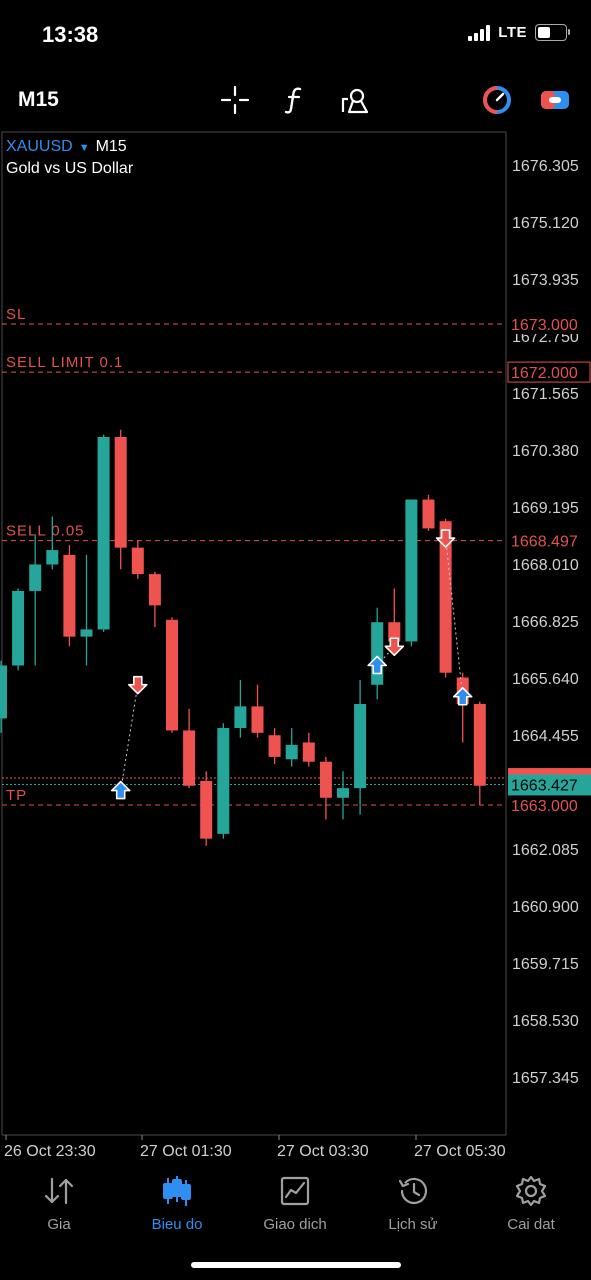 The height and width of the screenshot is (1280, 591). I want to click on tab-settings: Cai dat, so click(531, 1203).